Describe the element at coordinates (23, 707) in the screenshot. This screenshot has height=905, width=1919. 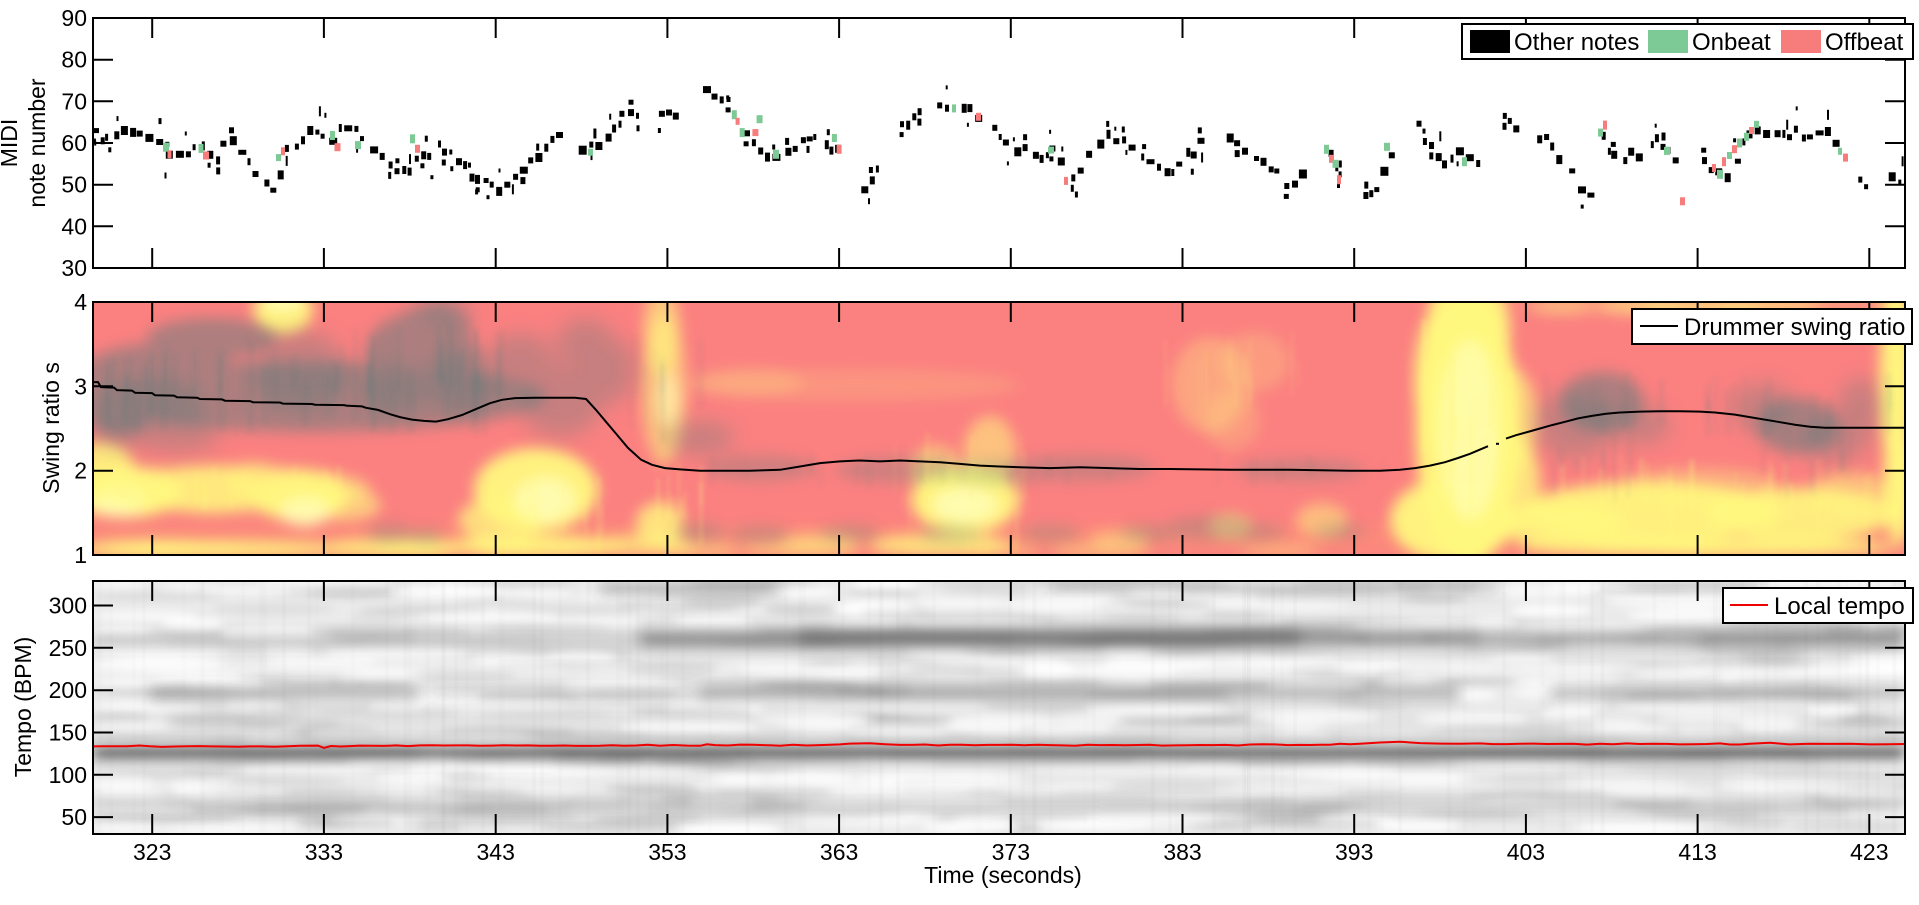
I see `svg-text: Tempo (BPM)` at that location.